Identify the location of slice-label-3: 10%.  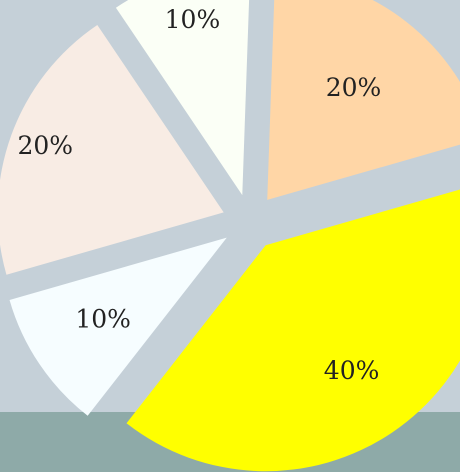
(103, 319).